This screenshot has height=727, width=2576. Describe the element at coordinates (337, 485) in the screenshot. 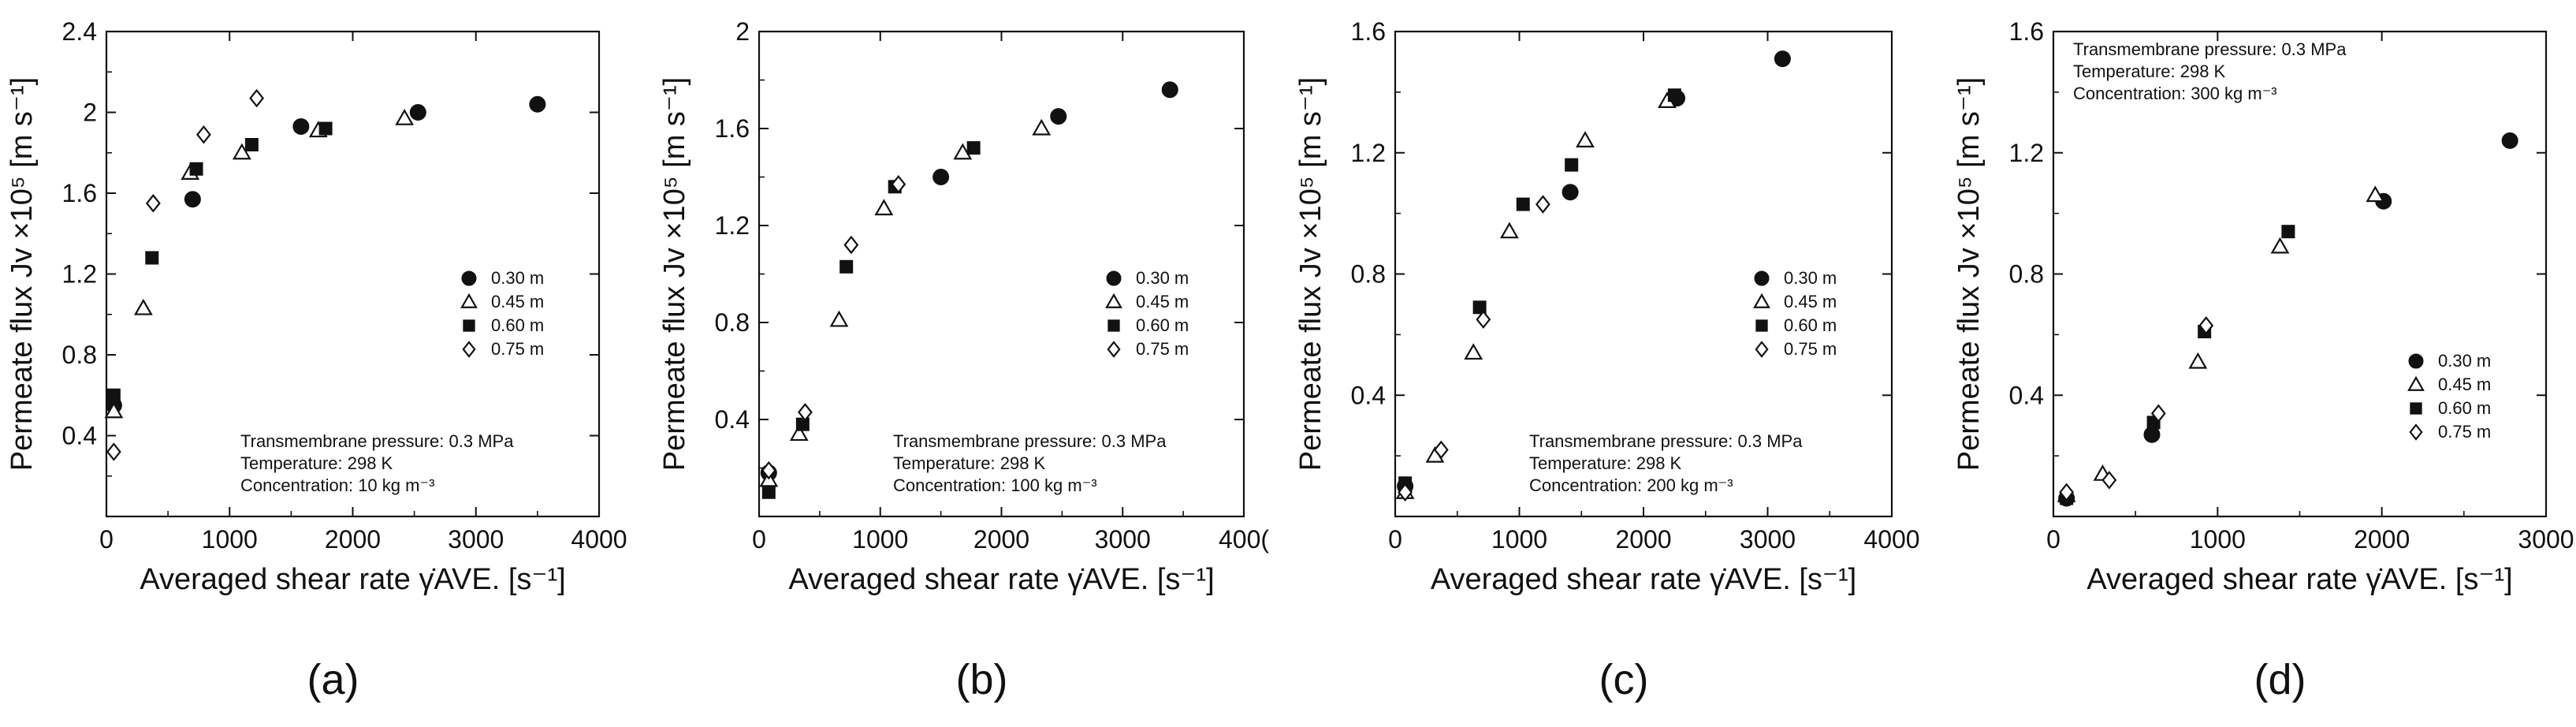

I see `condition-line: Concentration: 10 kg m⁻³` at that location.